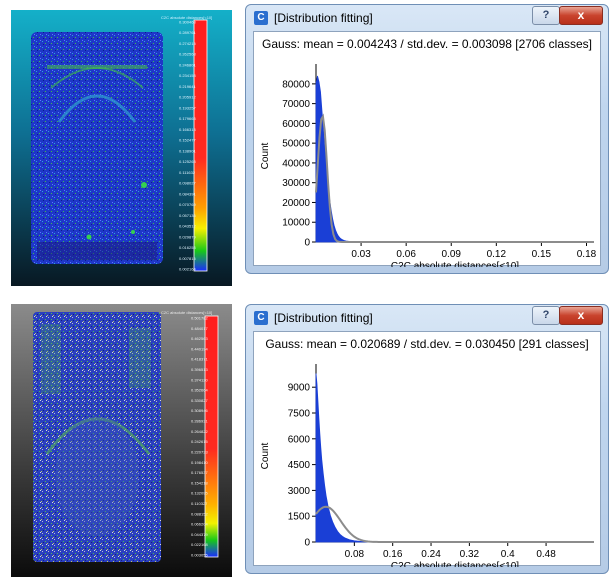 This screenshot has height=579, width=614. I want to click on scale-tick-label: 0.418371, so click(199, 359).